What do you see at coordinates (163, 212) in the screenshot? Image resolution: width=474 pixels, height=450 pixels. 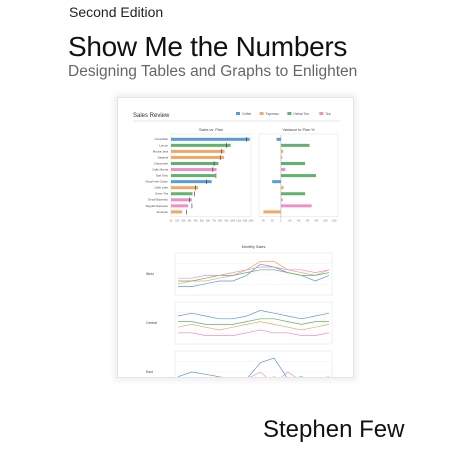 I see `category-label: Amaretto` at bounding box center [163, 212].